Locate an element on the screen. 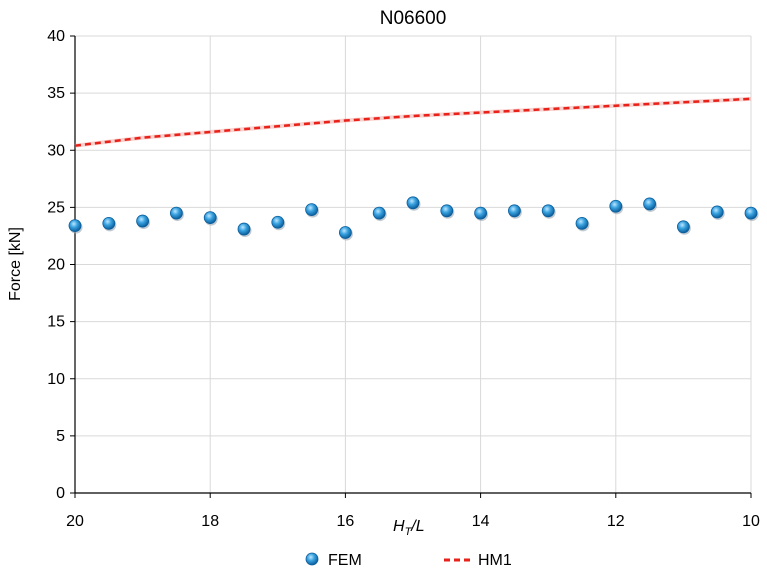 The width and height of the screenshot is (767, 573). legend: FEM HM1 is located at coordinates (408, 560).